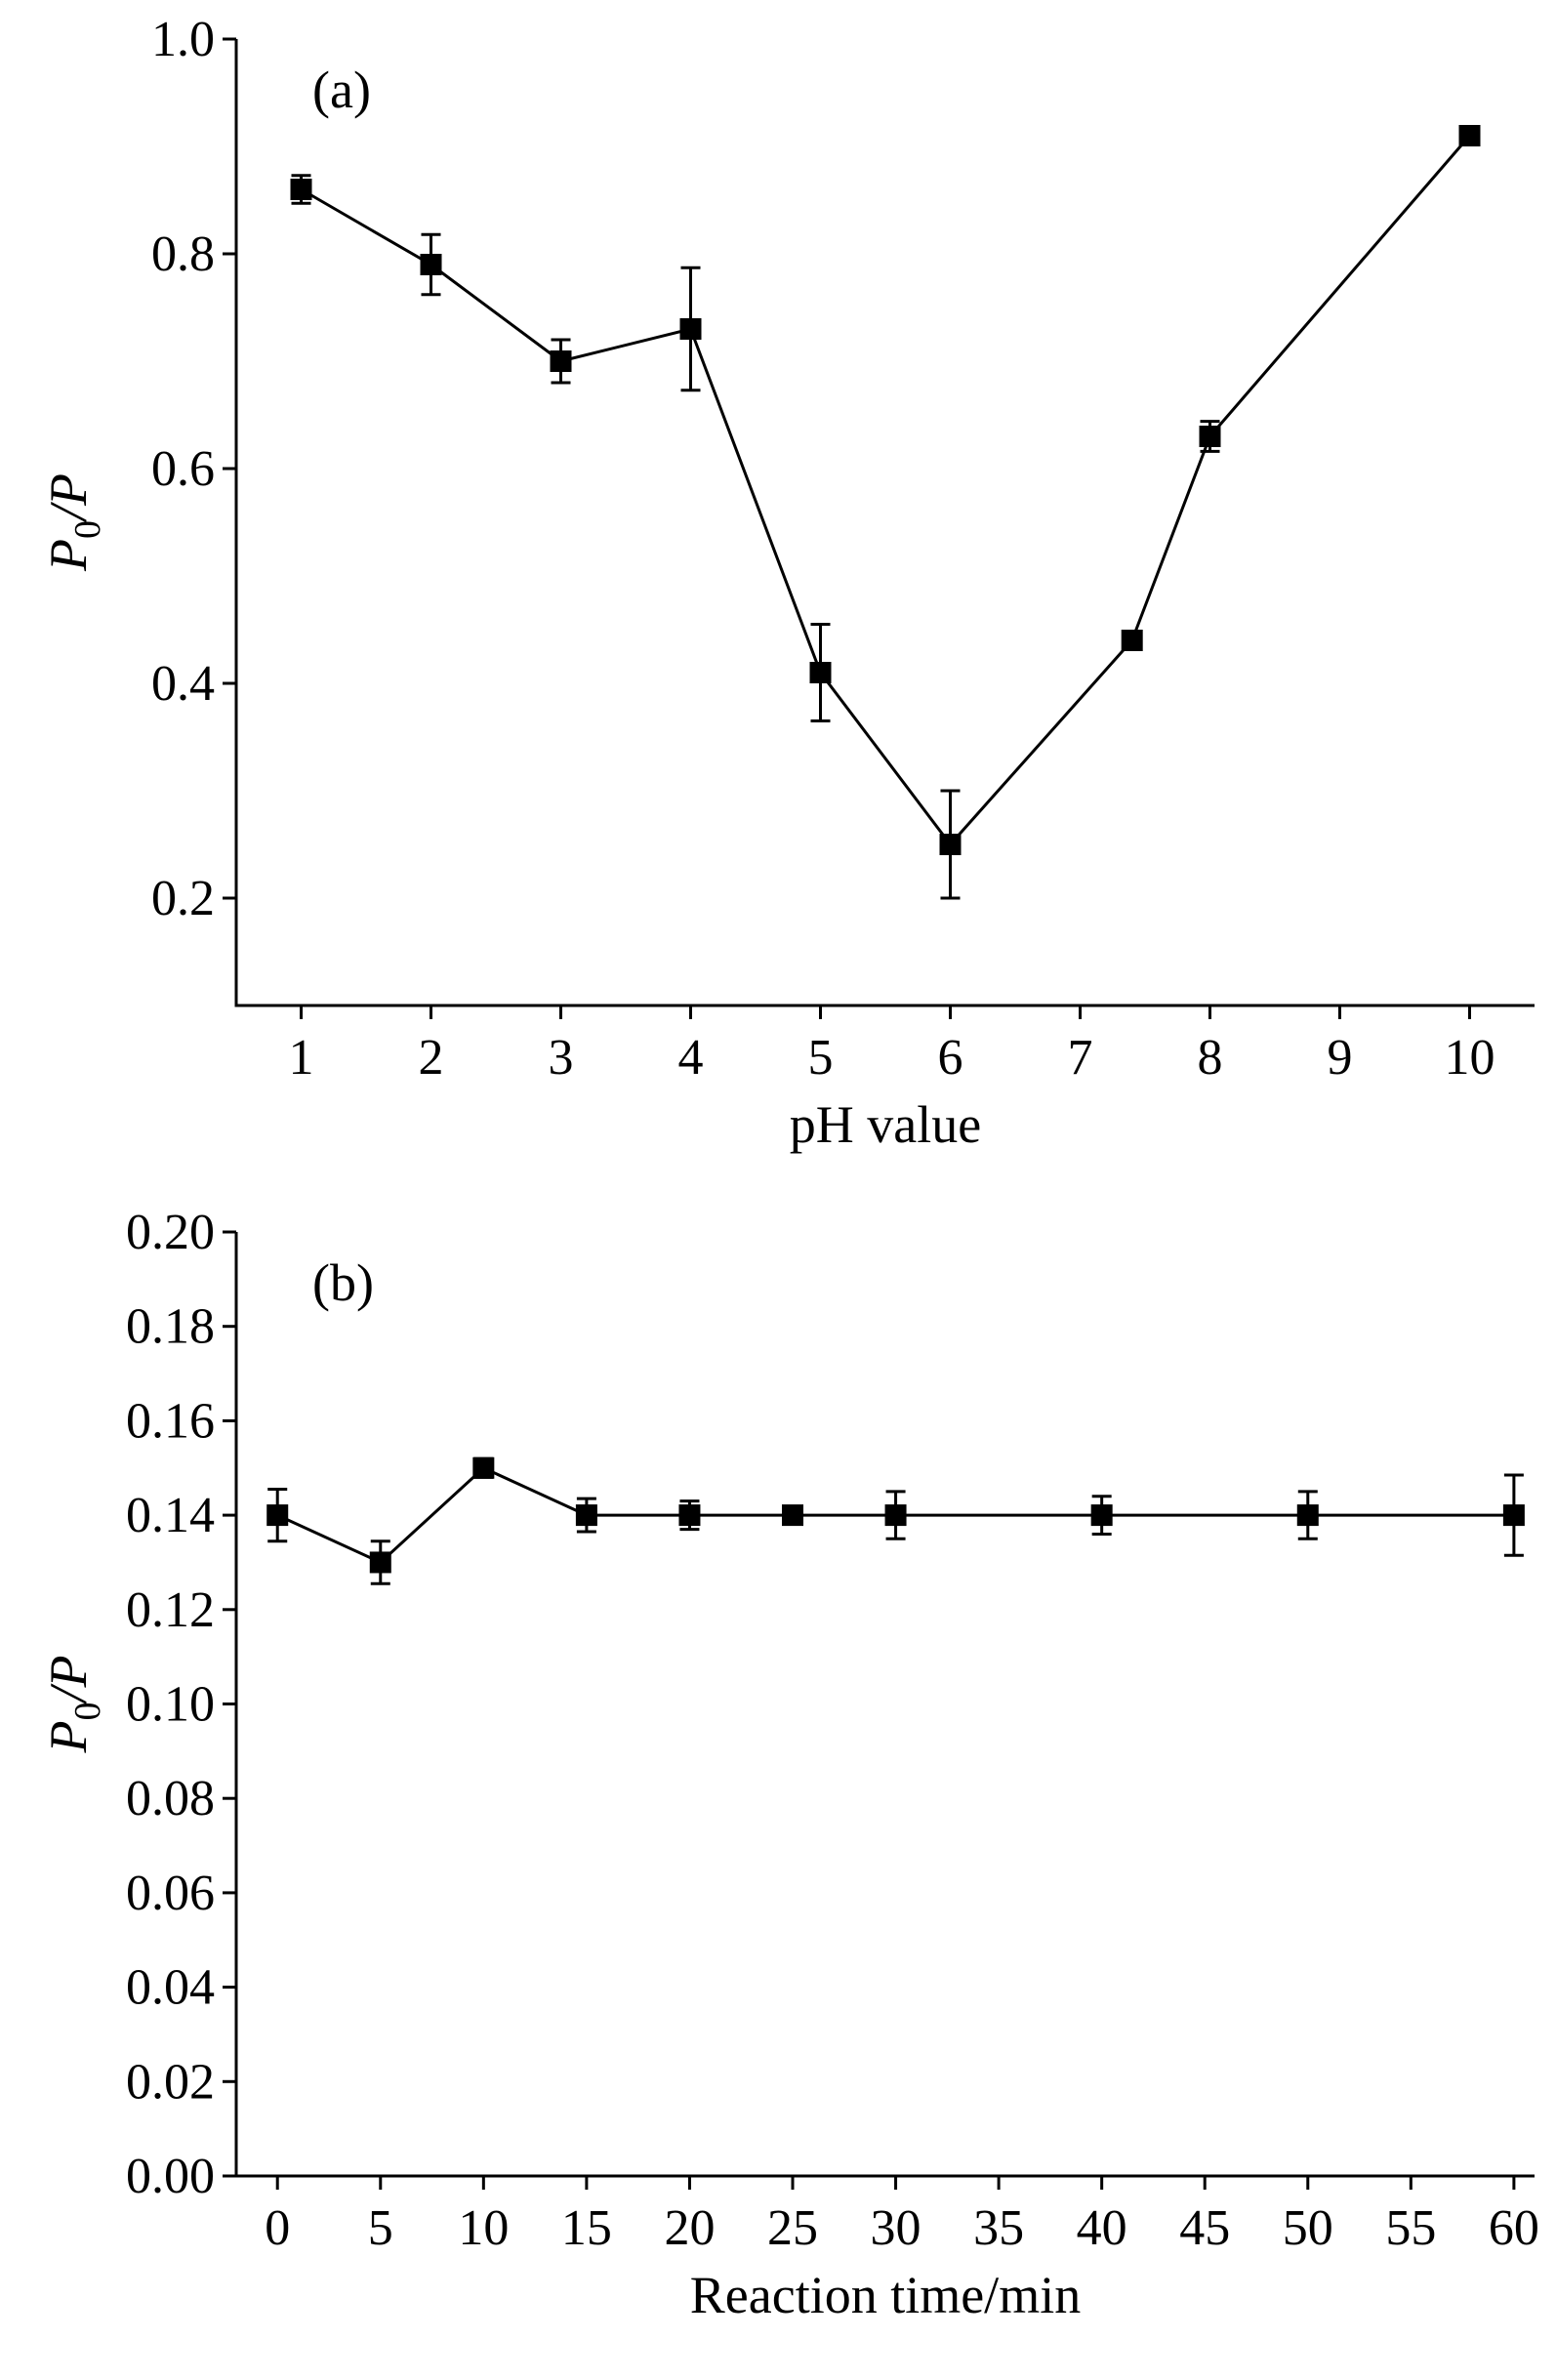 The height and width of the screenshot is (2380, 1556). What do you see at coordinates (885, 1124) in the screenshot?
I see `x-axis-title: pH value` at bounding box center [885, 1124].